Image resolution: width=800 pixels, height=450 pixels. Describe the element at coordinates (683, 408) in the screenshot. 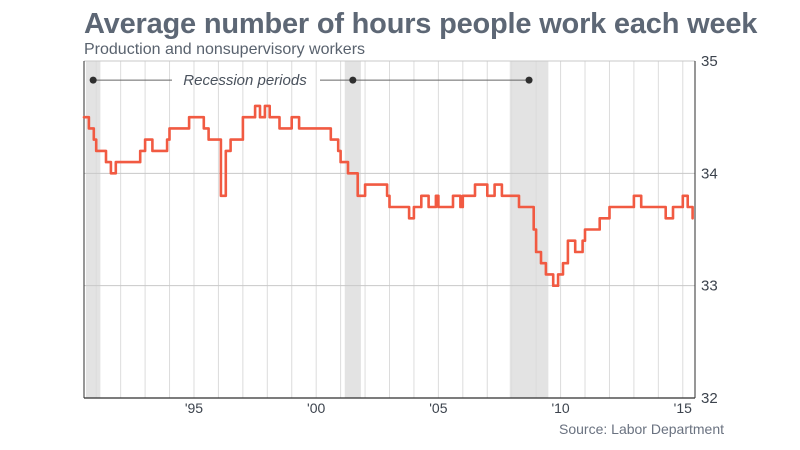

I see `x-tick-label: '15` at that location.